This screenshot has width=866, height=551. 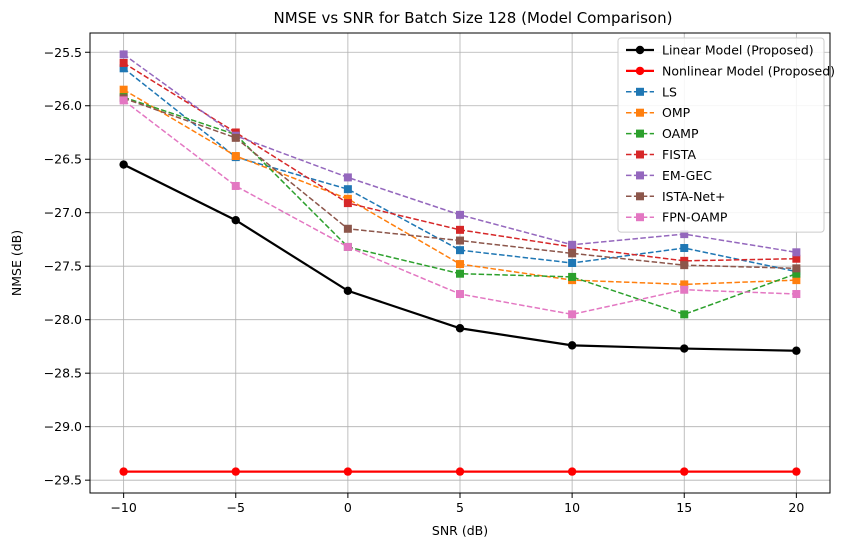 I want to click on legend-entry: FPN-OAMP, so click(x=677, y=217).